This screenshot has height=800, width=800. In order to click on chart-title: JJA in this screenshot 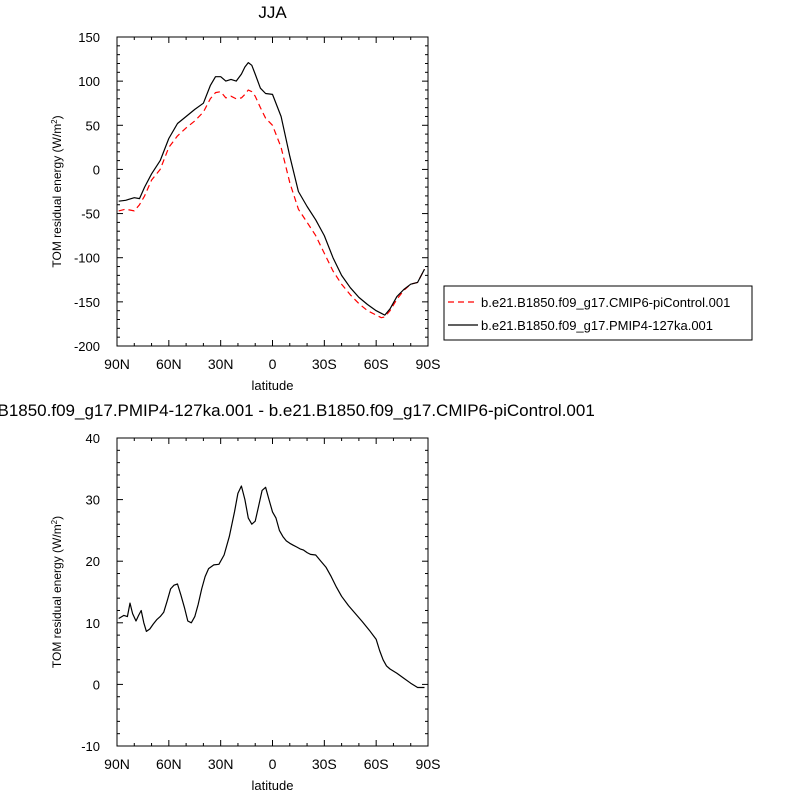, I will do `click(272, 12)`.